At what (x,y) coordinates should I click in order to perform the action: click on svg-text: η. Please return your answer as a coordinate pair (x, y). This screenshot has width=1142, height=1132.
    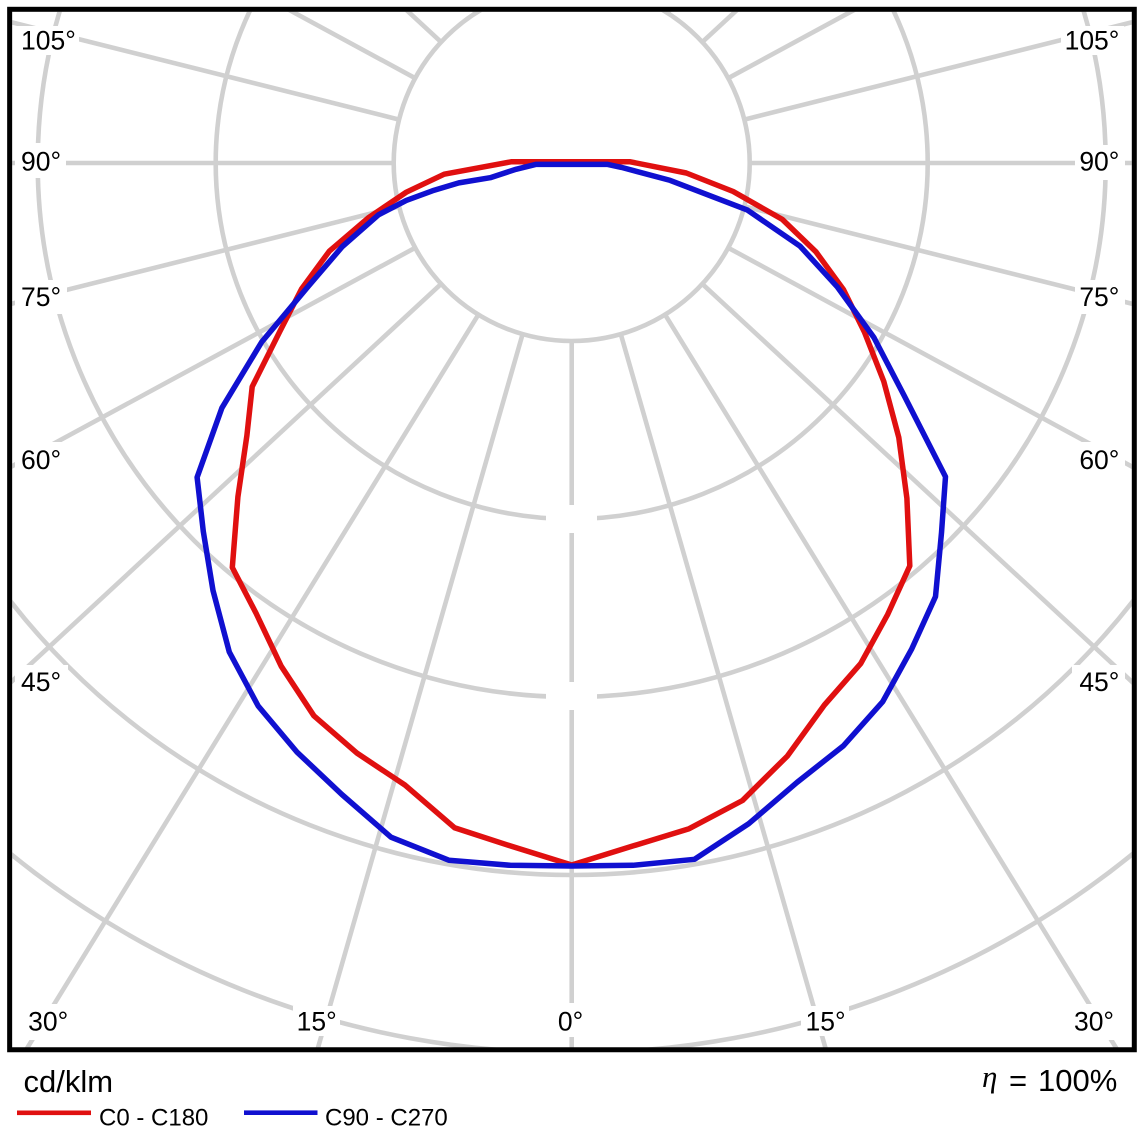
    Looking at the image, I should click on (989, 1076).